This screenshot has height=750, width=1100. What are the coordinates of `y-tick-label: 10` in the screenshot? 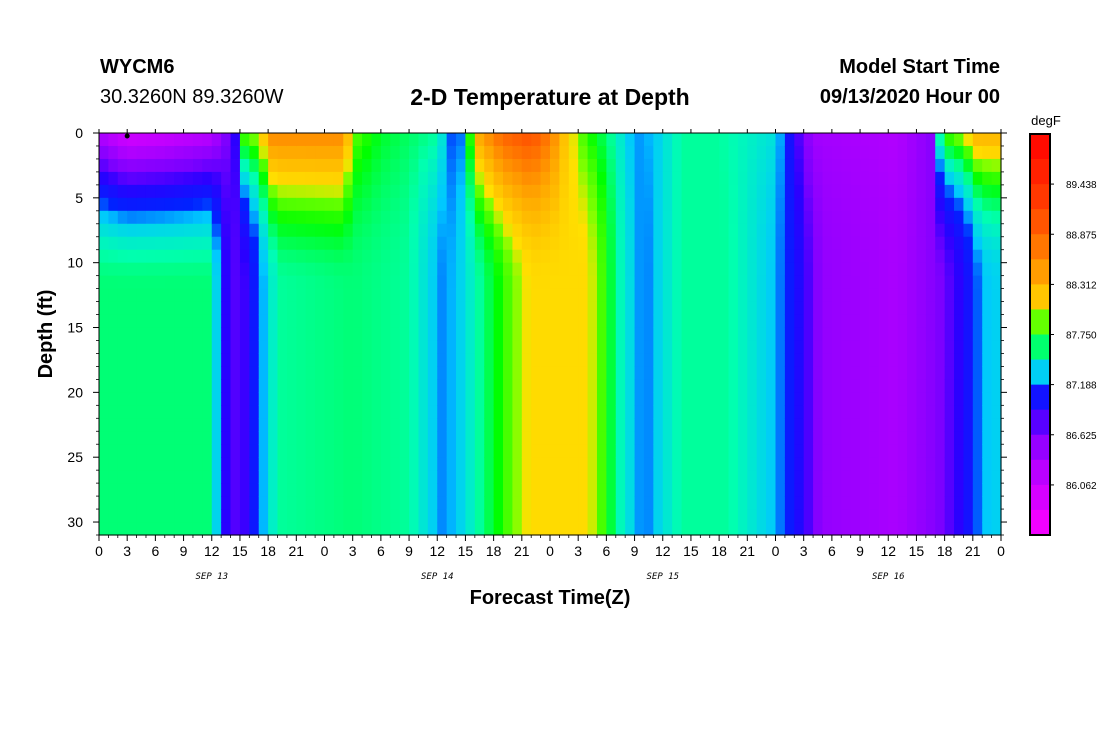 It's located at (75, 263).